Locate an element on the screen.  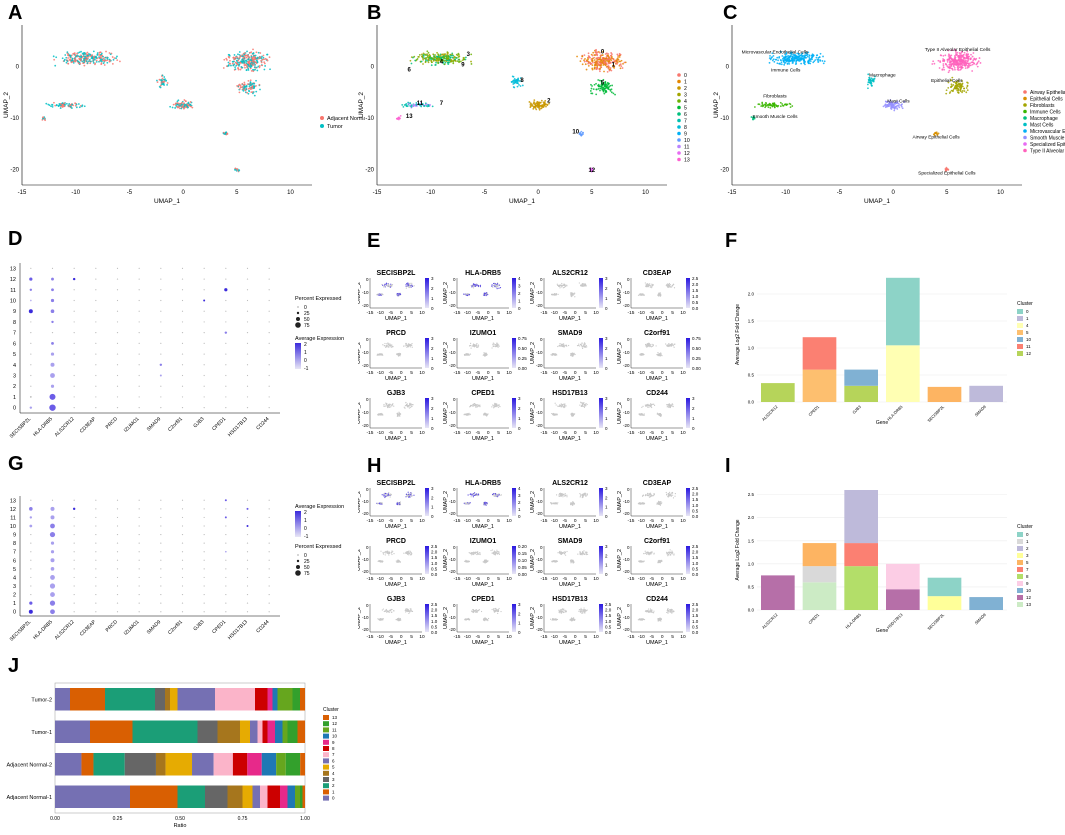
y-label: UMAP_2 is located at coordinates (446, 413).